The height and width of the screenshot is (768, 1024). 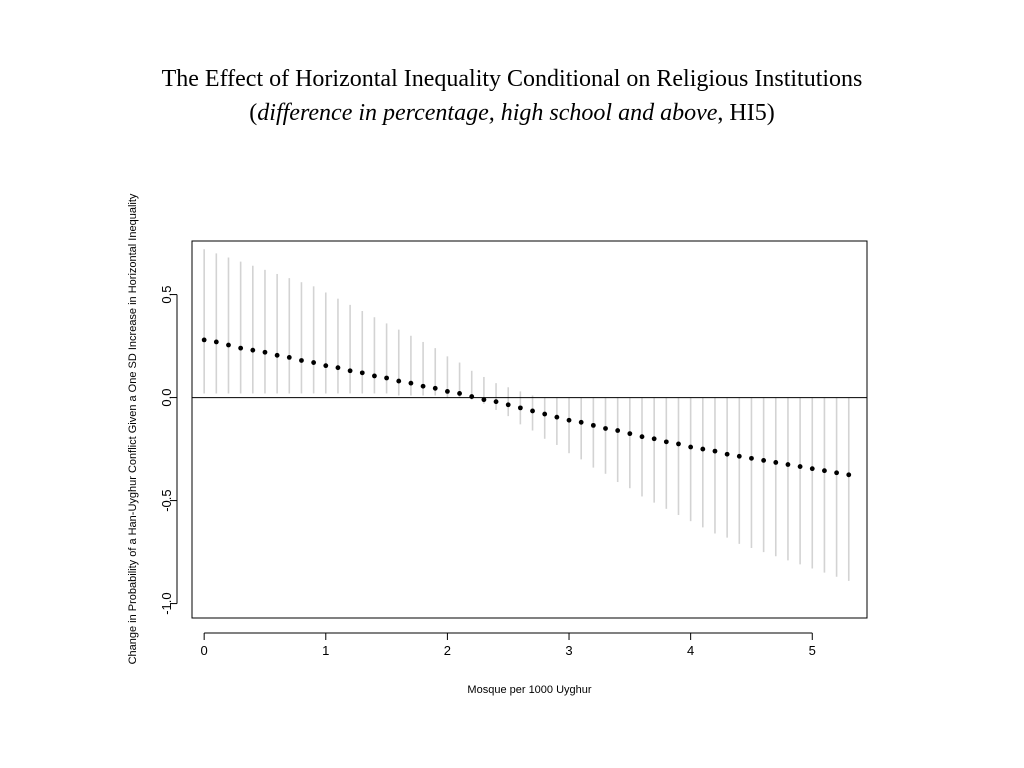 I want to click on x-tick-label: 4, so click(x=690, y=650).